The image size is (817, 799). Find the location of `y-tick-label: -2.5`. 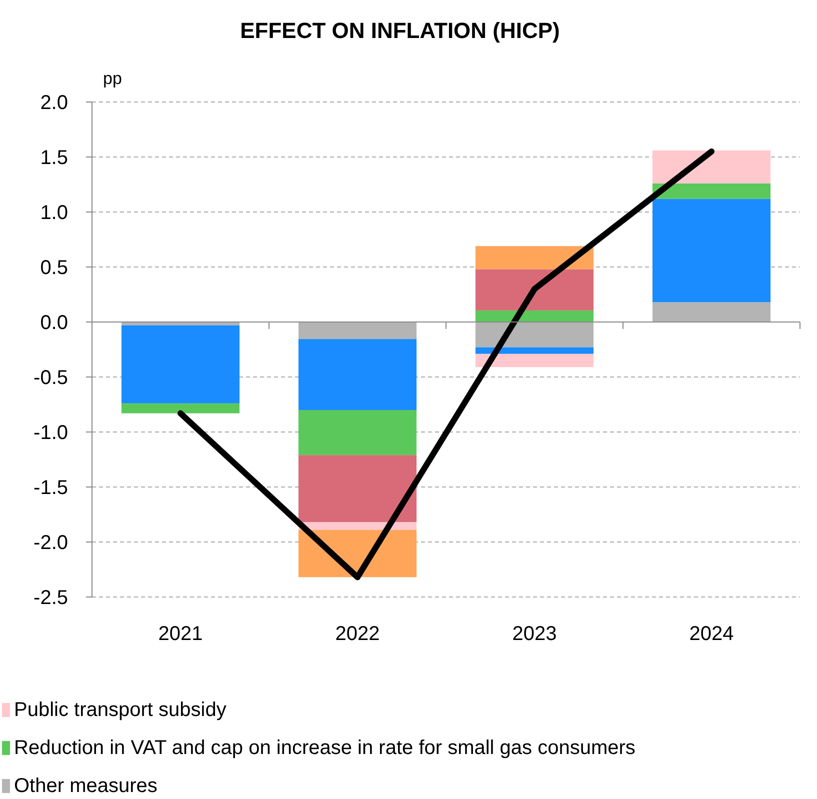

y-tick-label: -2.5 is located at coordinates (51, 598).